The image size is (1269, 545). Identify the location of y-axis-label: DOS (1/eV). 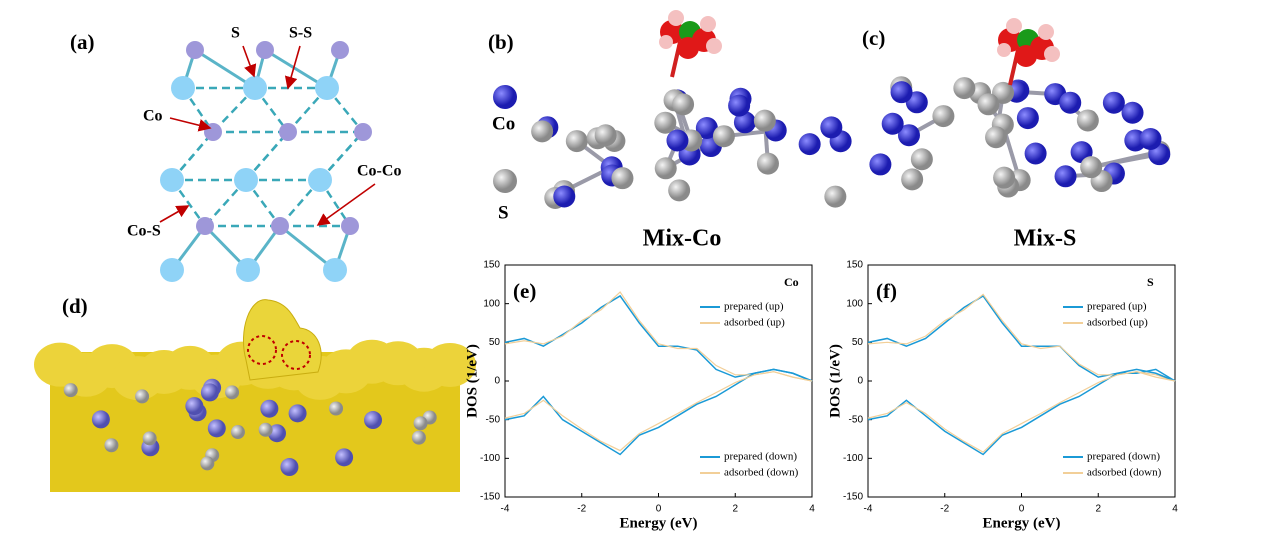
(472, 381).